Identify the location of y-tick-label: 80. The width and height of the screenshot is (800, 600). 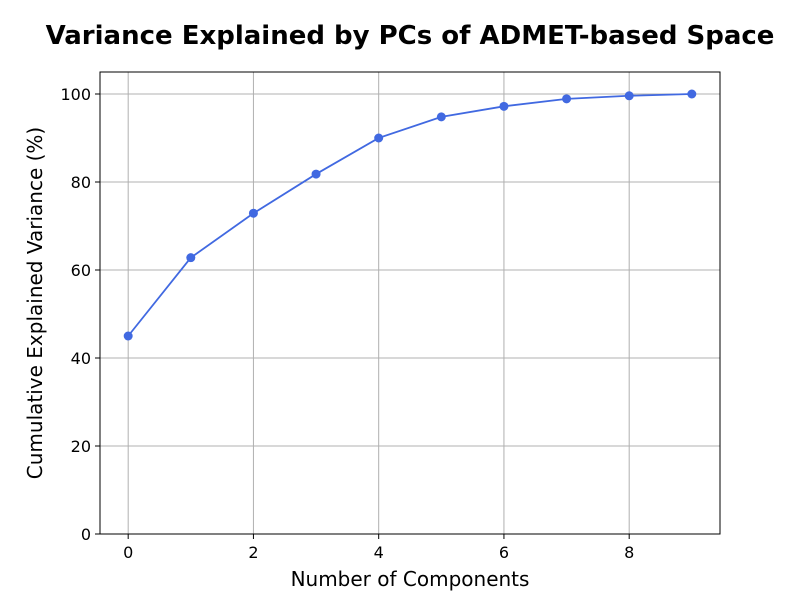
(81, 182).